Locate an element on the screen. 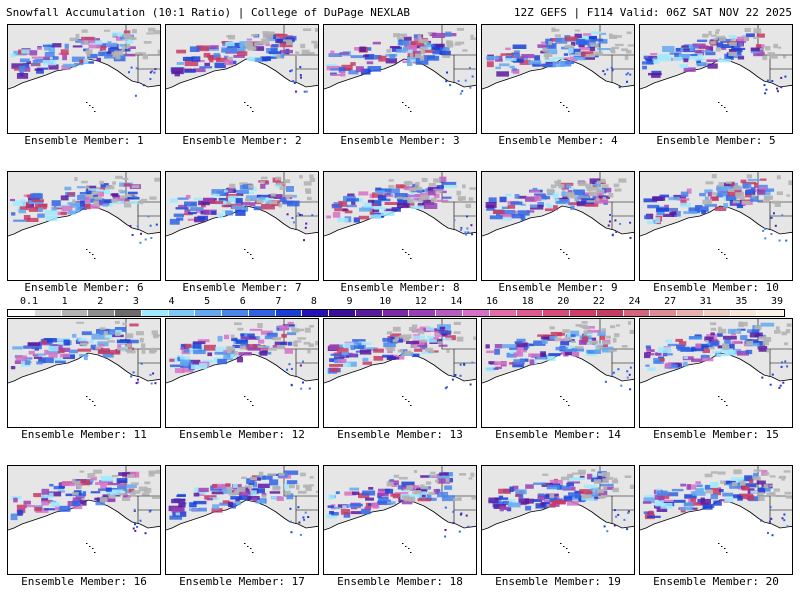 This screenshot has width=800, height=600. ensemble-member-caption: Ensemble Member: 2 is located at coordinates (242, 140).